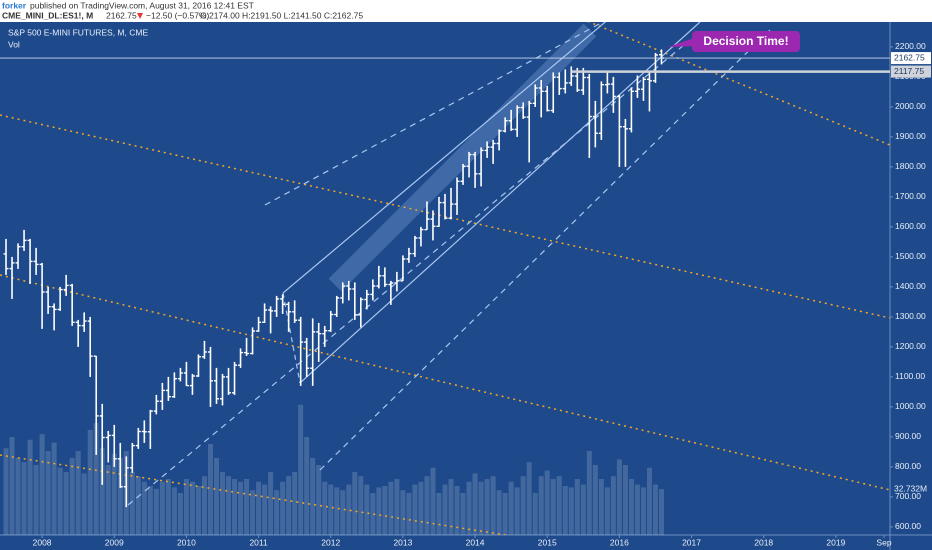  I want to click on y-tick-label: 1000.00, so click(910, 406).